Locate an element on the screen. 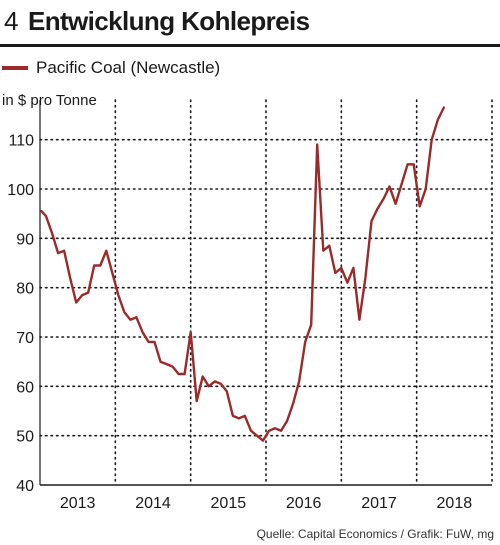 Image resolution: width=500 pixels, height=545 pixels. figure-number: 4 is located at coordinates (11, 20).